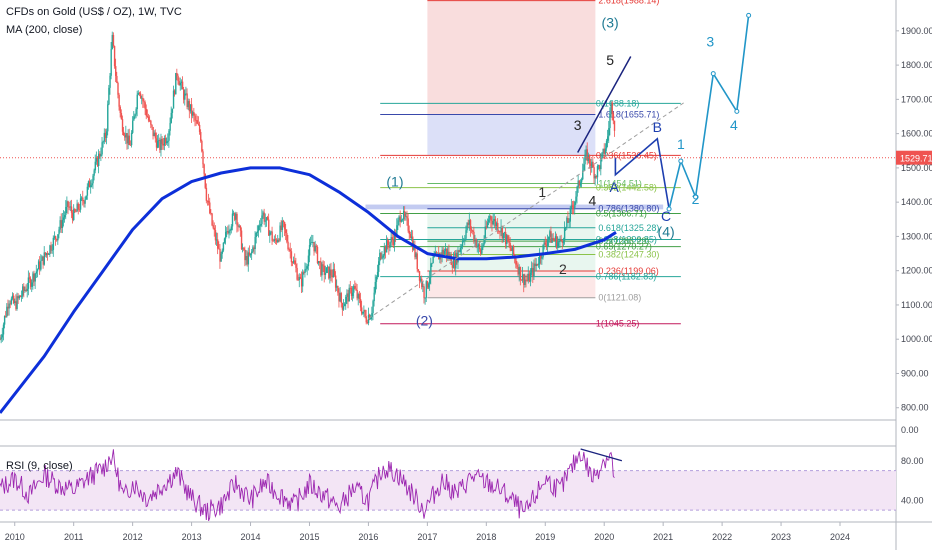 Image resolution: width=932 pixels, height=555 pixels. I want to click on fib-trend-line, so click(526, 211).